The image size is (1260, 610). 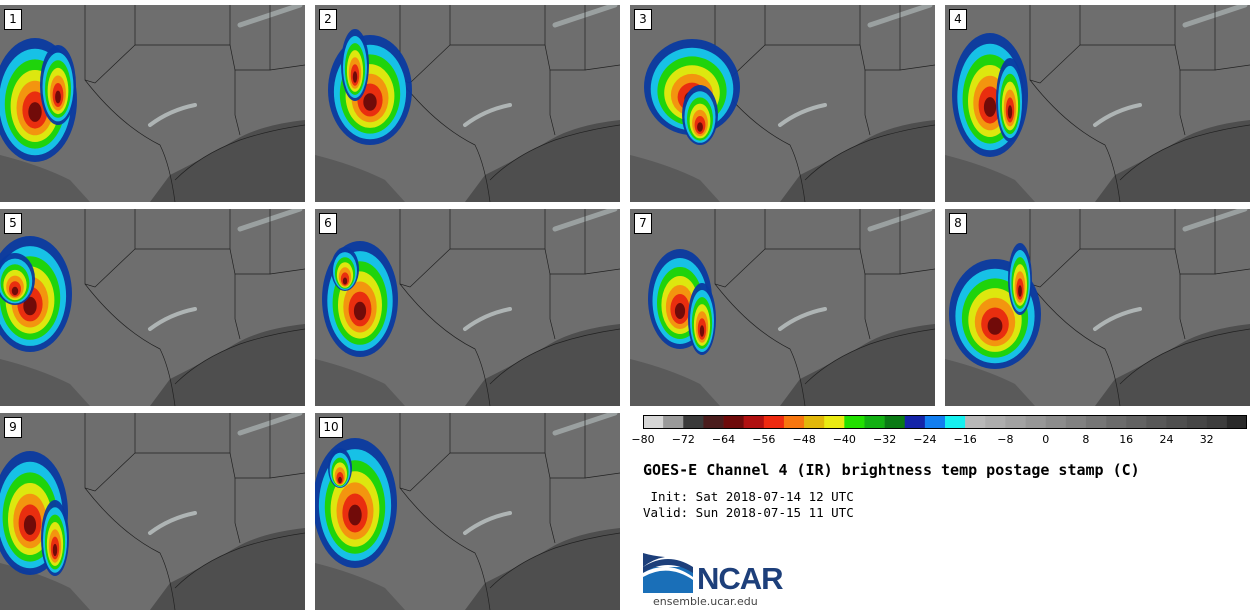 What do you see at coordinates (705, 601) in the screenshot?
I see `ncar-url: ensemble.ucar.edu` at bounding box center [705, 601].